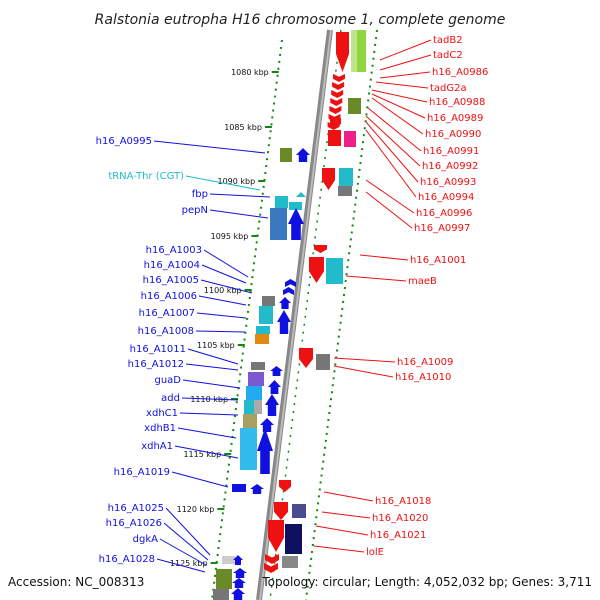 This screenshot has width=600, height=600. What do you see at coordinates (142, 472) in the screenshot?
I see `gene-label-h16-a1019: h16_A1019` at bounding box center [142, 472].